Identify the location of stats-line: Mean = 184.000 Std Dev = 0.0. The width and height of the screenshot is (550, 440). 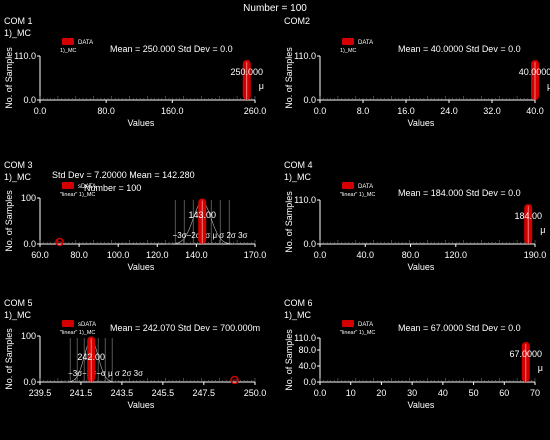
(459, 193).